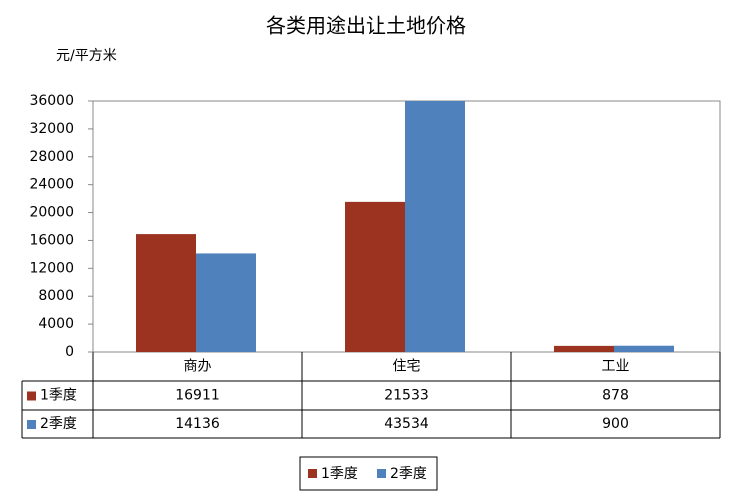 This screenshot has width=732, height=498. Describe the element at coordinates (58, 396) in the screenshot. I see `table-series-label: 1季度` at that location.